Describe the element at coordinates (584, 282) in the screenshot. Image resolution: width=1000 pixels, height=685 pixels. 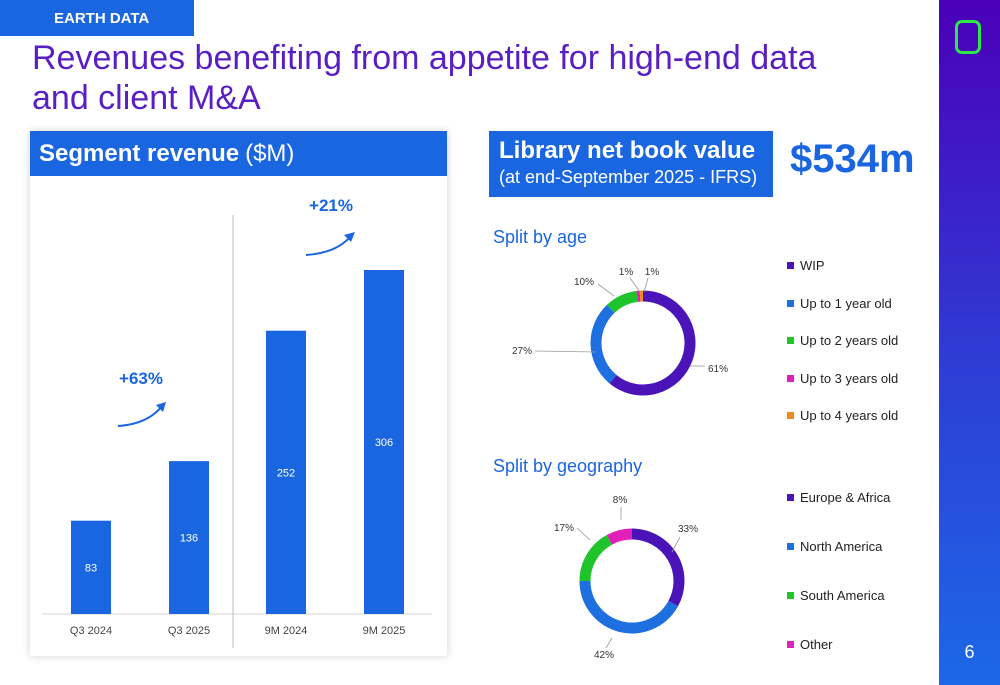
I see `age-value-label: 10%` at that location.